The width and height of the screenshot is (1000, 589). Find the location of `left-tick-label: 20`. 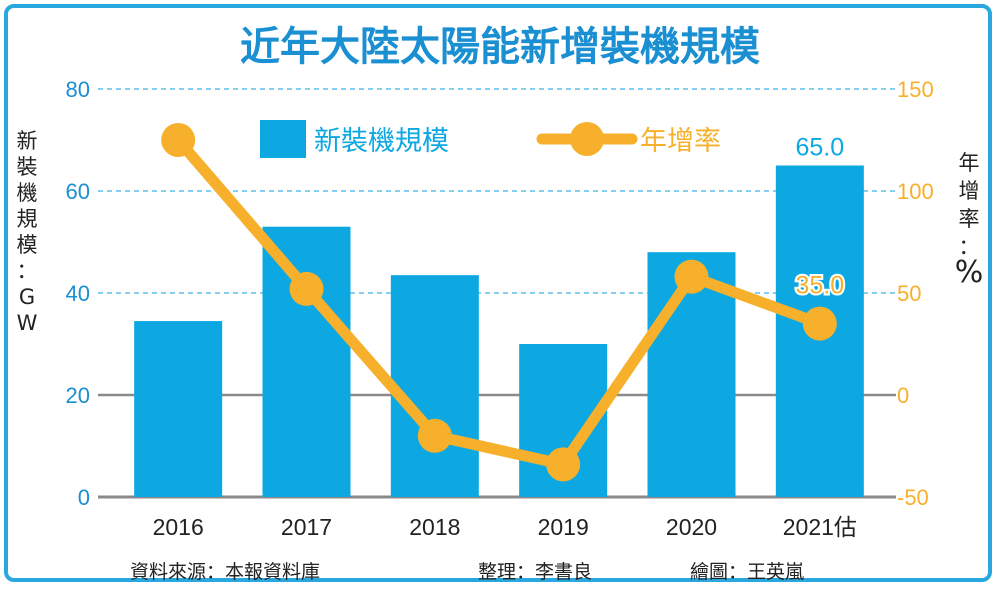

left-tick-label: 20 is located at coordinates (78, 395).